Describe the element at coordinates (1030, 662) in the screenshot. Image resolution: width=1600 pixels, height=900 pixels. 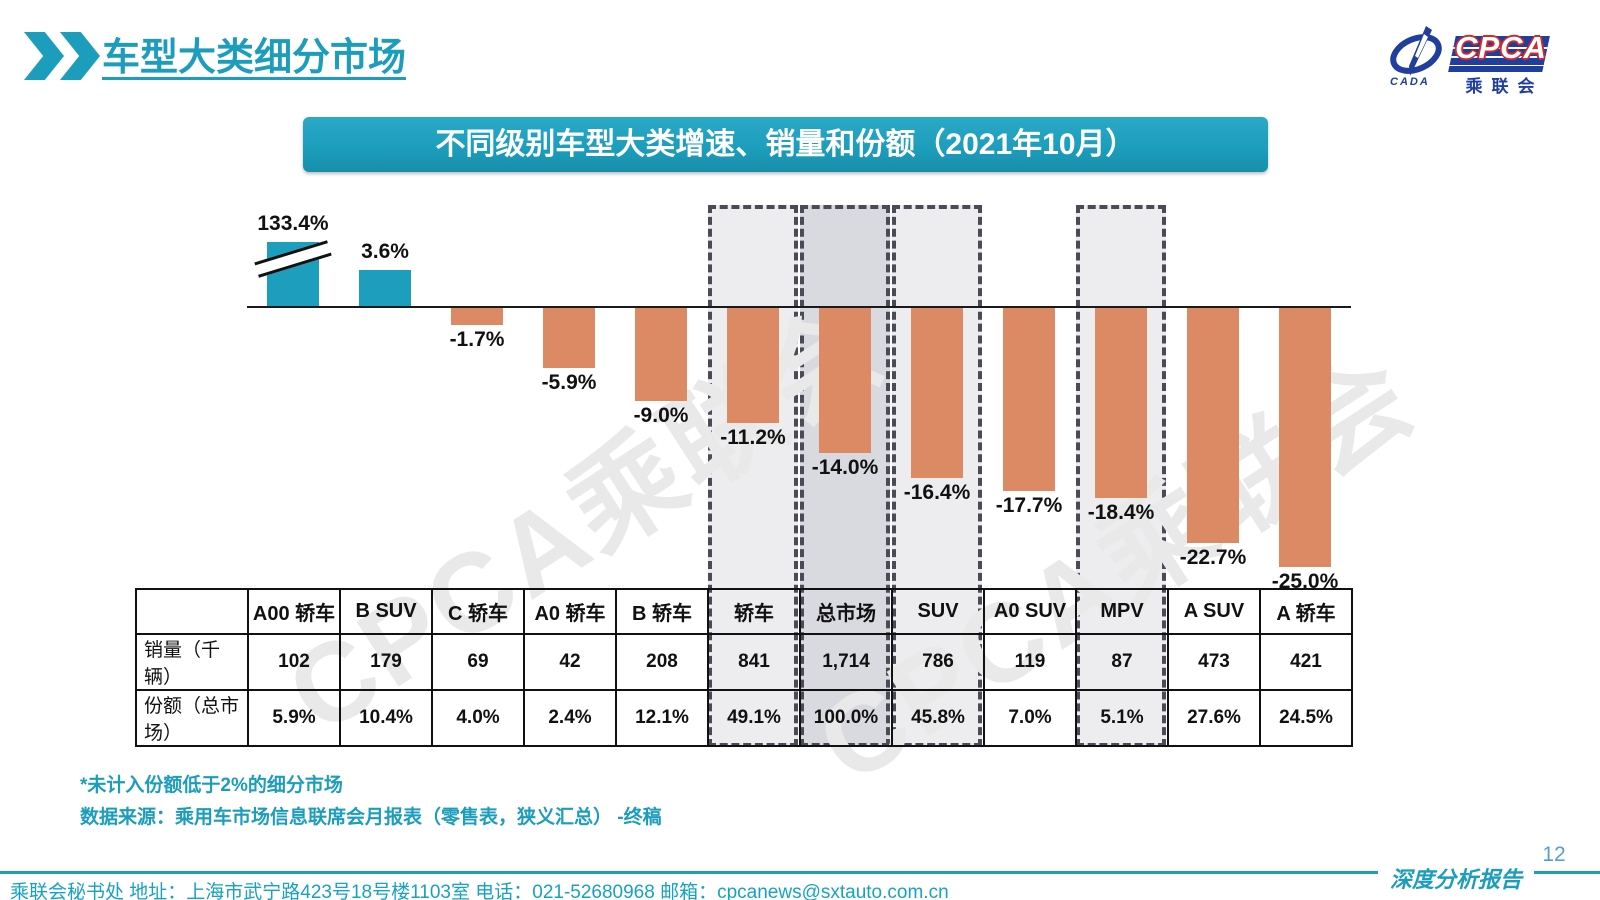
I see `table-sales-cell: 119` at that location.